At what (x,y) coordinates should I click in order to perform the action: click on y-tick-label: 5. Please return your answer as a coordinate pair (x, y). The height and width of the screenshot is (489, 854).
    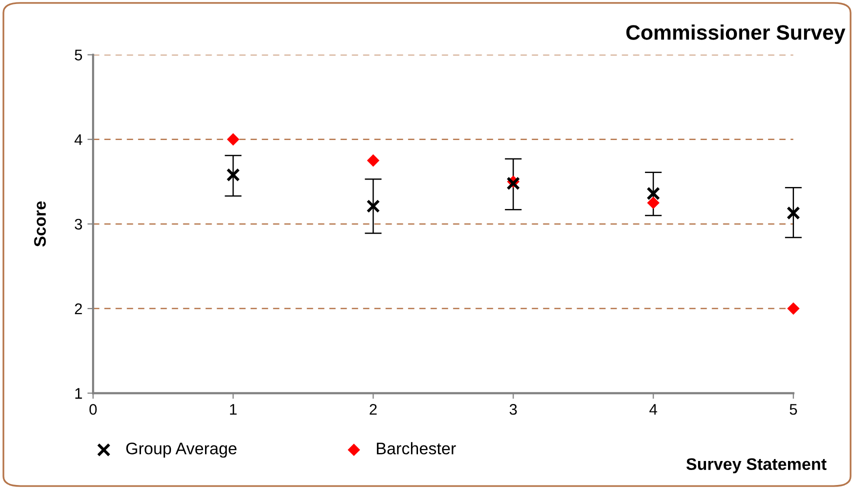
    Looking at the image, I should click on (78, 55).